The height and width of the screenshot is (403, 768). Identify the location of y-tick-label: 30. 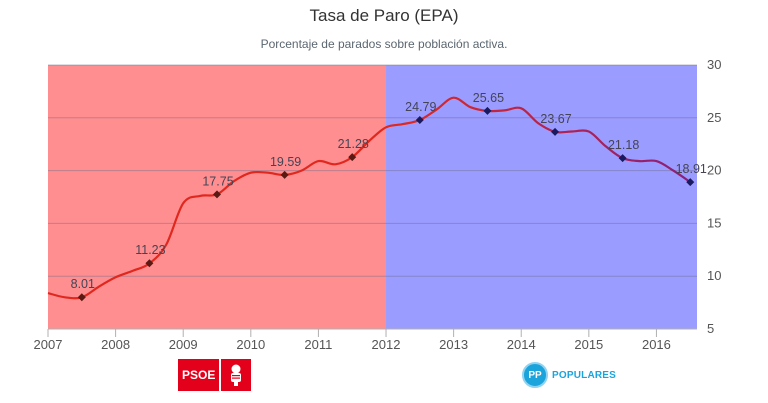
(714, 64).